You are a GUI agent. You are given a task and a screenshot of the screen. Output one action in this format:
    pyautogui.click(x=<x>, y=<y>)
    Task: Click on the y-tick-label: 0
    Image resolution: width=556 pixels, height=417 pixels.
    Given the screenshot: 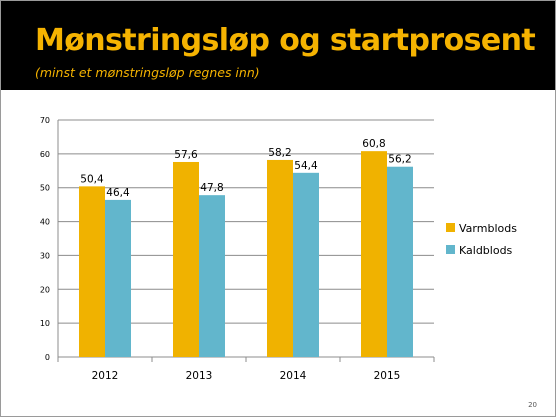 What is the action you would take?
    pyautogui.click(x=47, y=357)
    